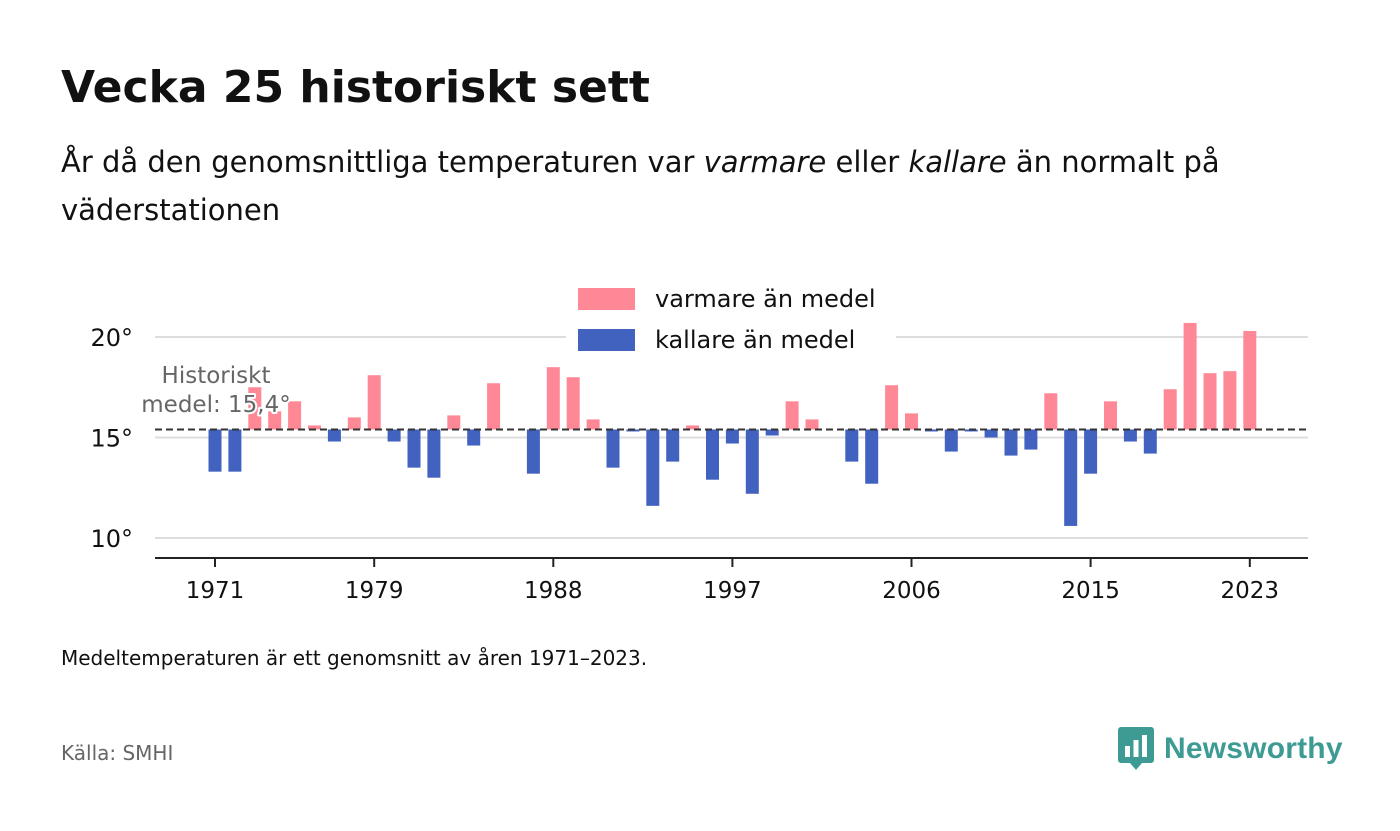 This screenshot has height=831, width=1400. What do you see at coordinates (1250, 591) in the screenshot?
I see `x-tick-label: 2023` at bounding box center [1250, 591].